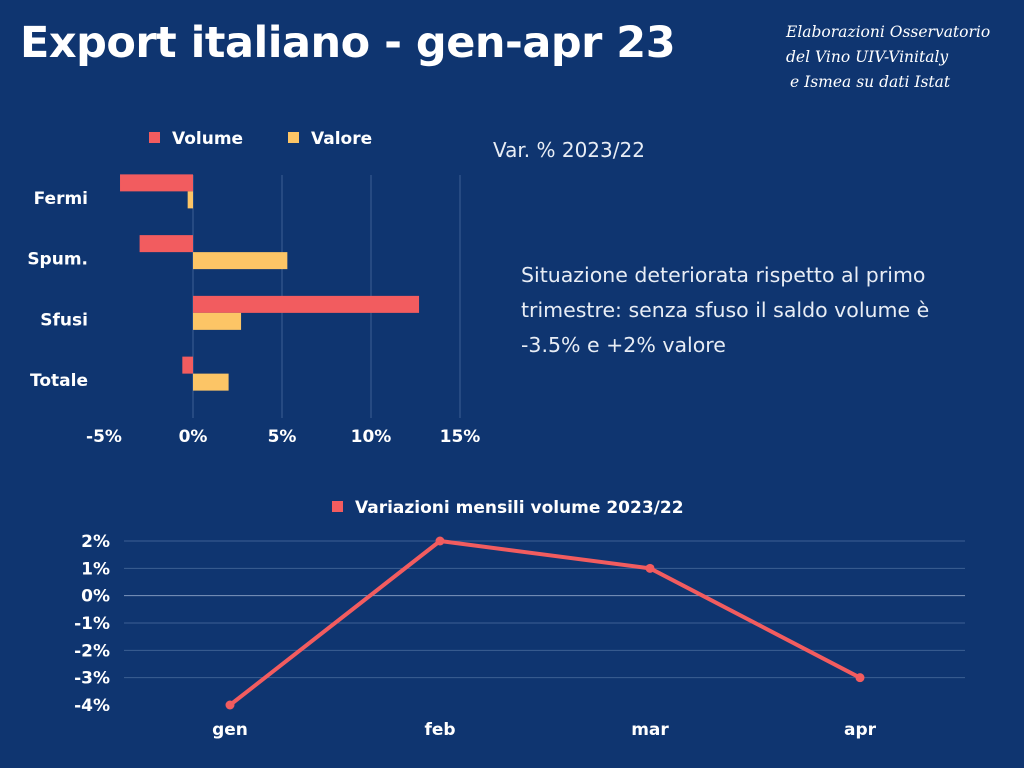 Image resolution: width=1024 pixels, height=768 pixels. Describe the element at coordinates (95, 597) in the screenshot. I see `y-tick-label: 0%` at that location.